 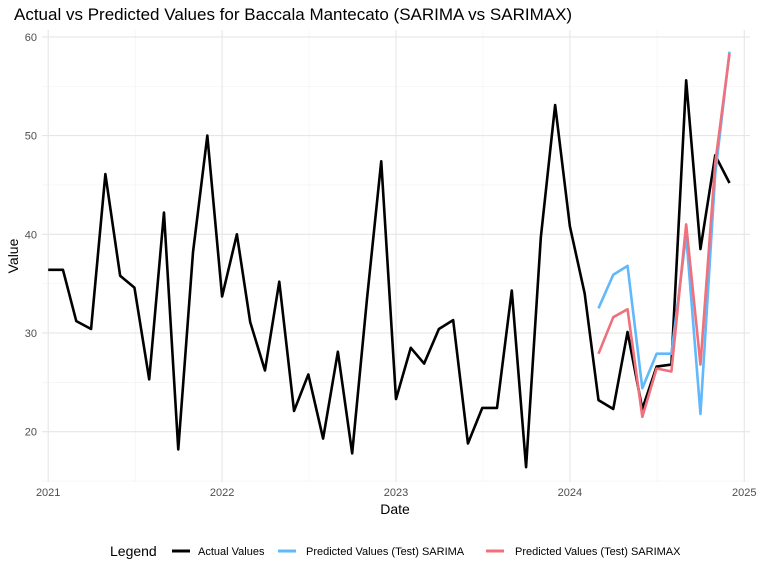 I want to click on series-line-sarima, so click(x=664, y=233).